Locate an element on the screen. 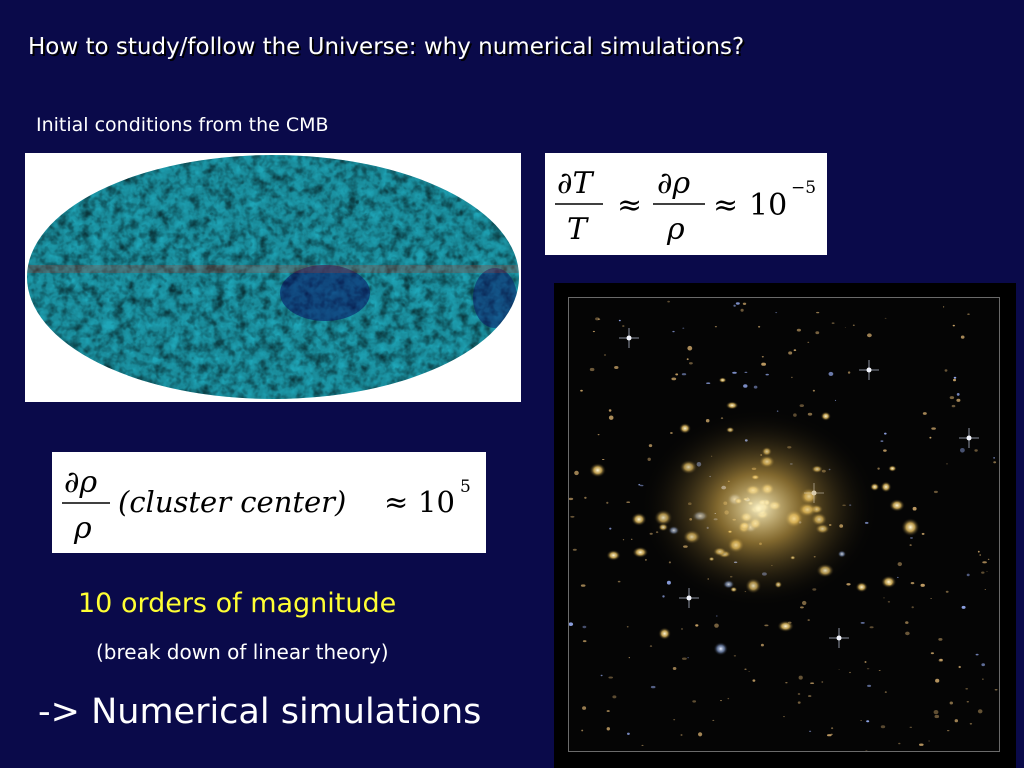 The image size is (1024, 768). orders-of-magnitude-text: 10 orders of magnitude is located at coordinates (237, 603).